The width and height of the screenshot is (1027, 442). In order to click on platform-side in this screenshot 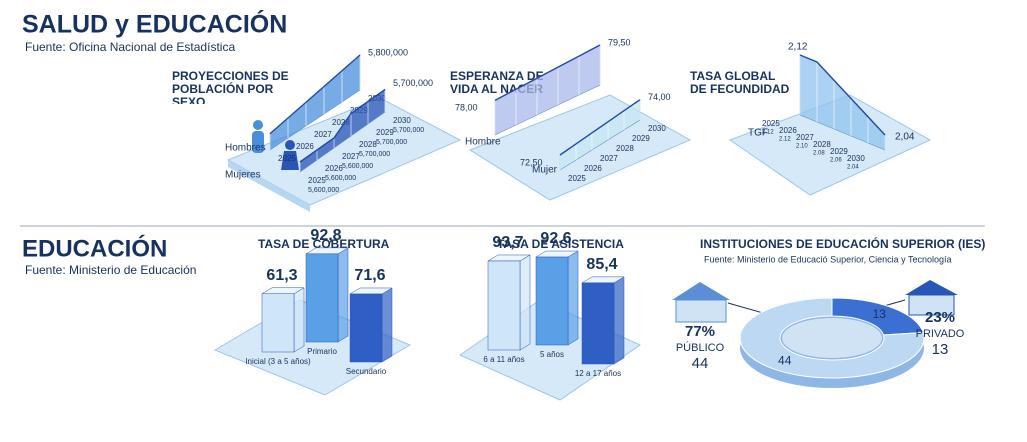, I will do `click(269, 186)`.